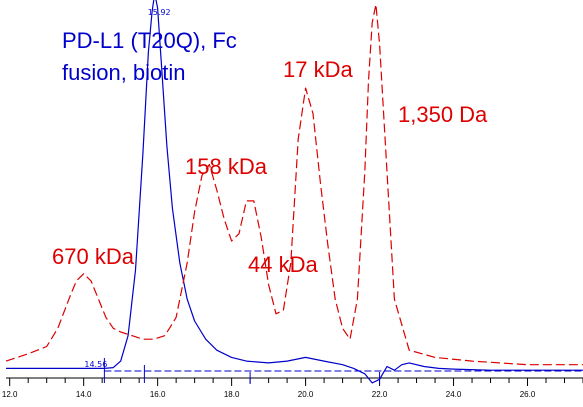  Describe the element at coordinates (10, 394) in the screenshot. I see `x-tick-label: 12.0` at that location.